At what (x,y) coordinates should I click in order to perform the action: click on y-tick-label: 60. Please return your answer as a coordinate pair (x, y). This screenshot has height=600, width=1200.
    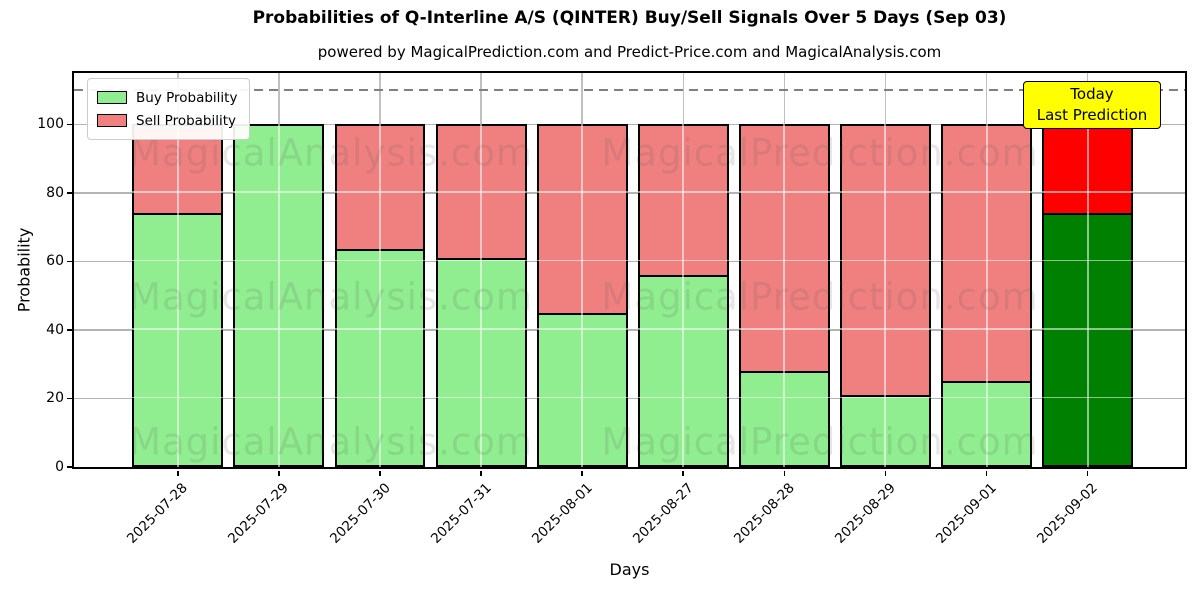
    Looking at the image, I should click on (55, 261).